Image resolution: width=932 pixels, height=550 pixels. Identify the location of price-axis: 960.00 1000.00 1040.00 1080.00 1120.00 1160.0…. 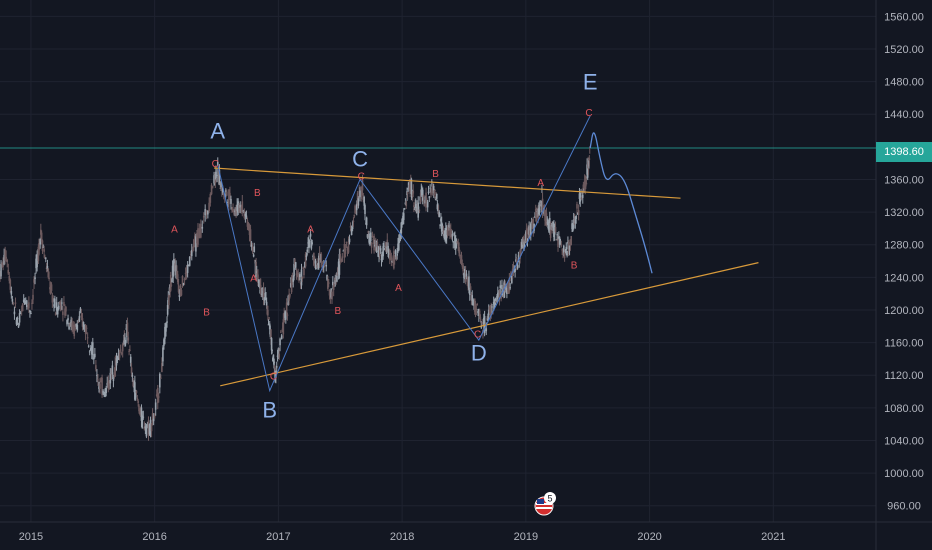
(904, 261).